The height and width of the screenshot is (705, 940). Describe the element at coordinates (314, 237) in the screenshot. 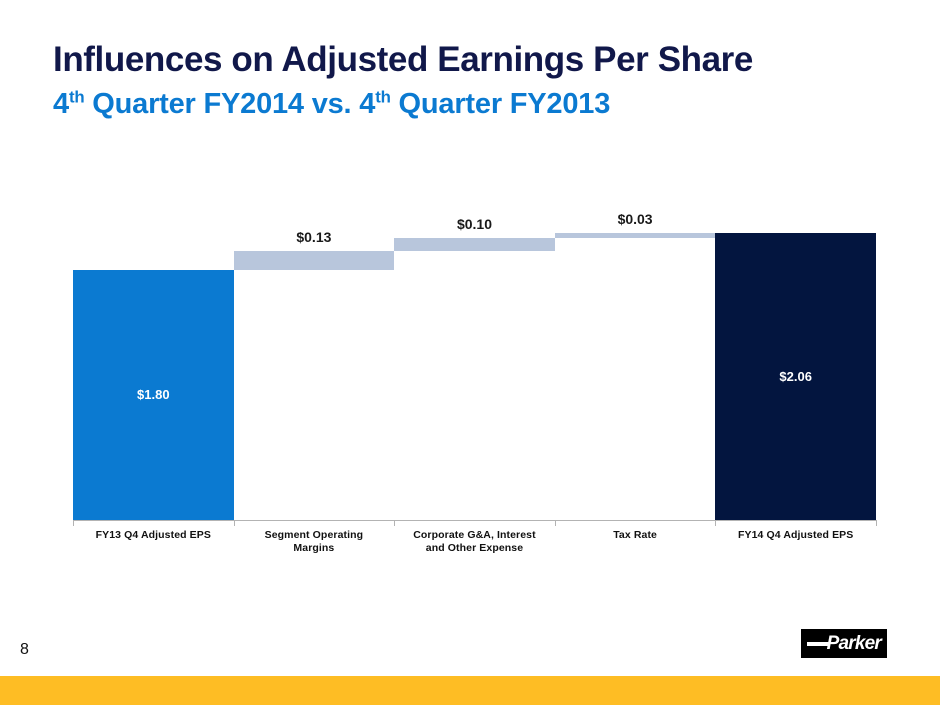

I see `bar-value-label-2: $0.13` at that location.